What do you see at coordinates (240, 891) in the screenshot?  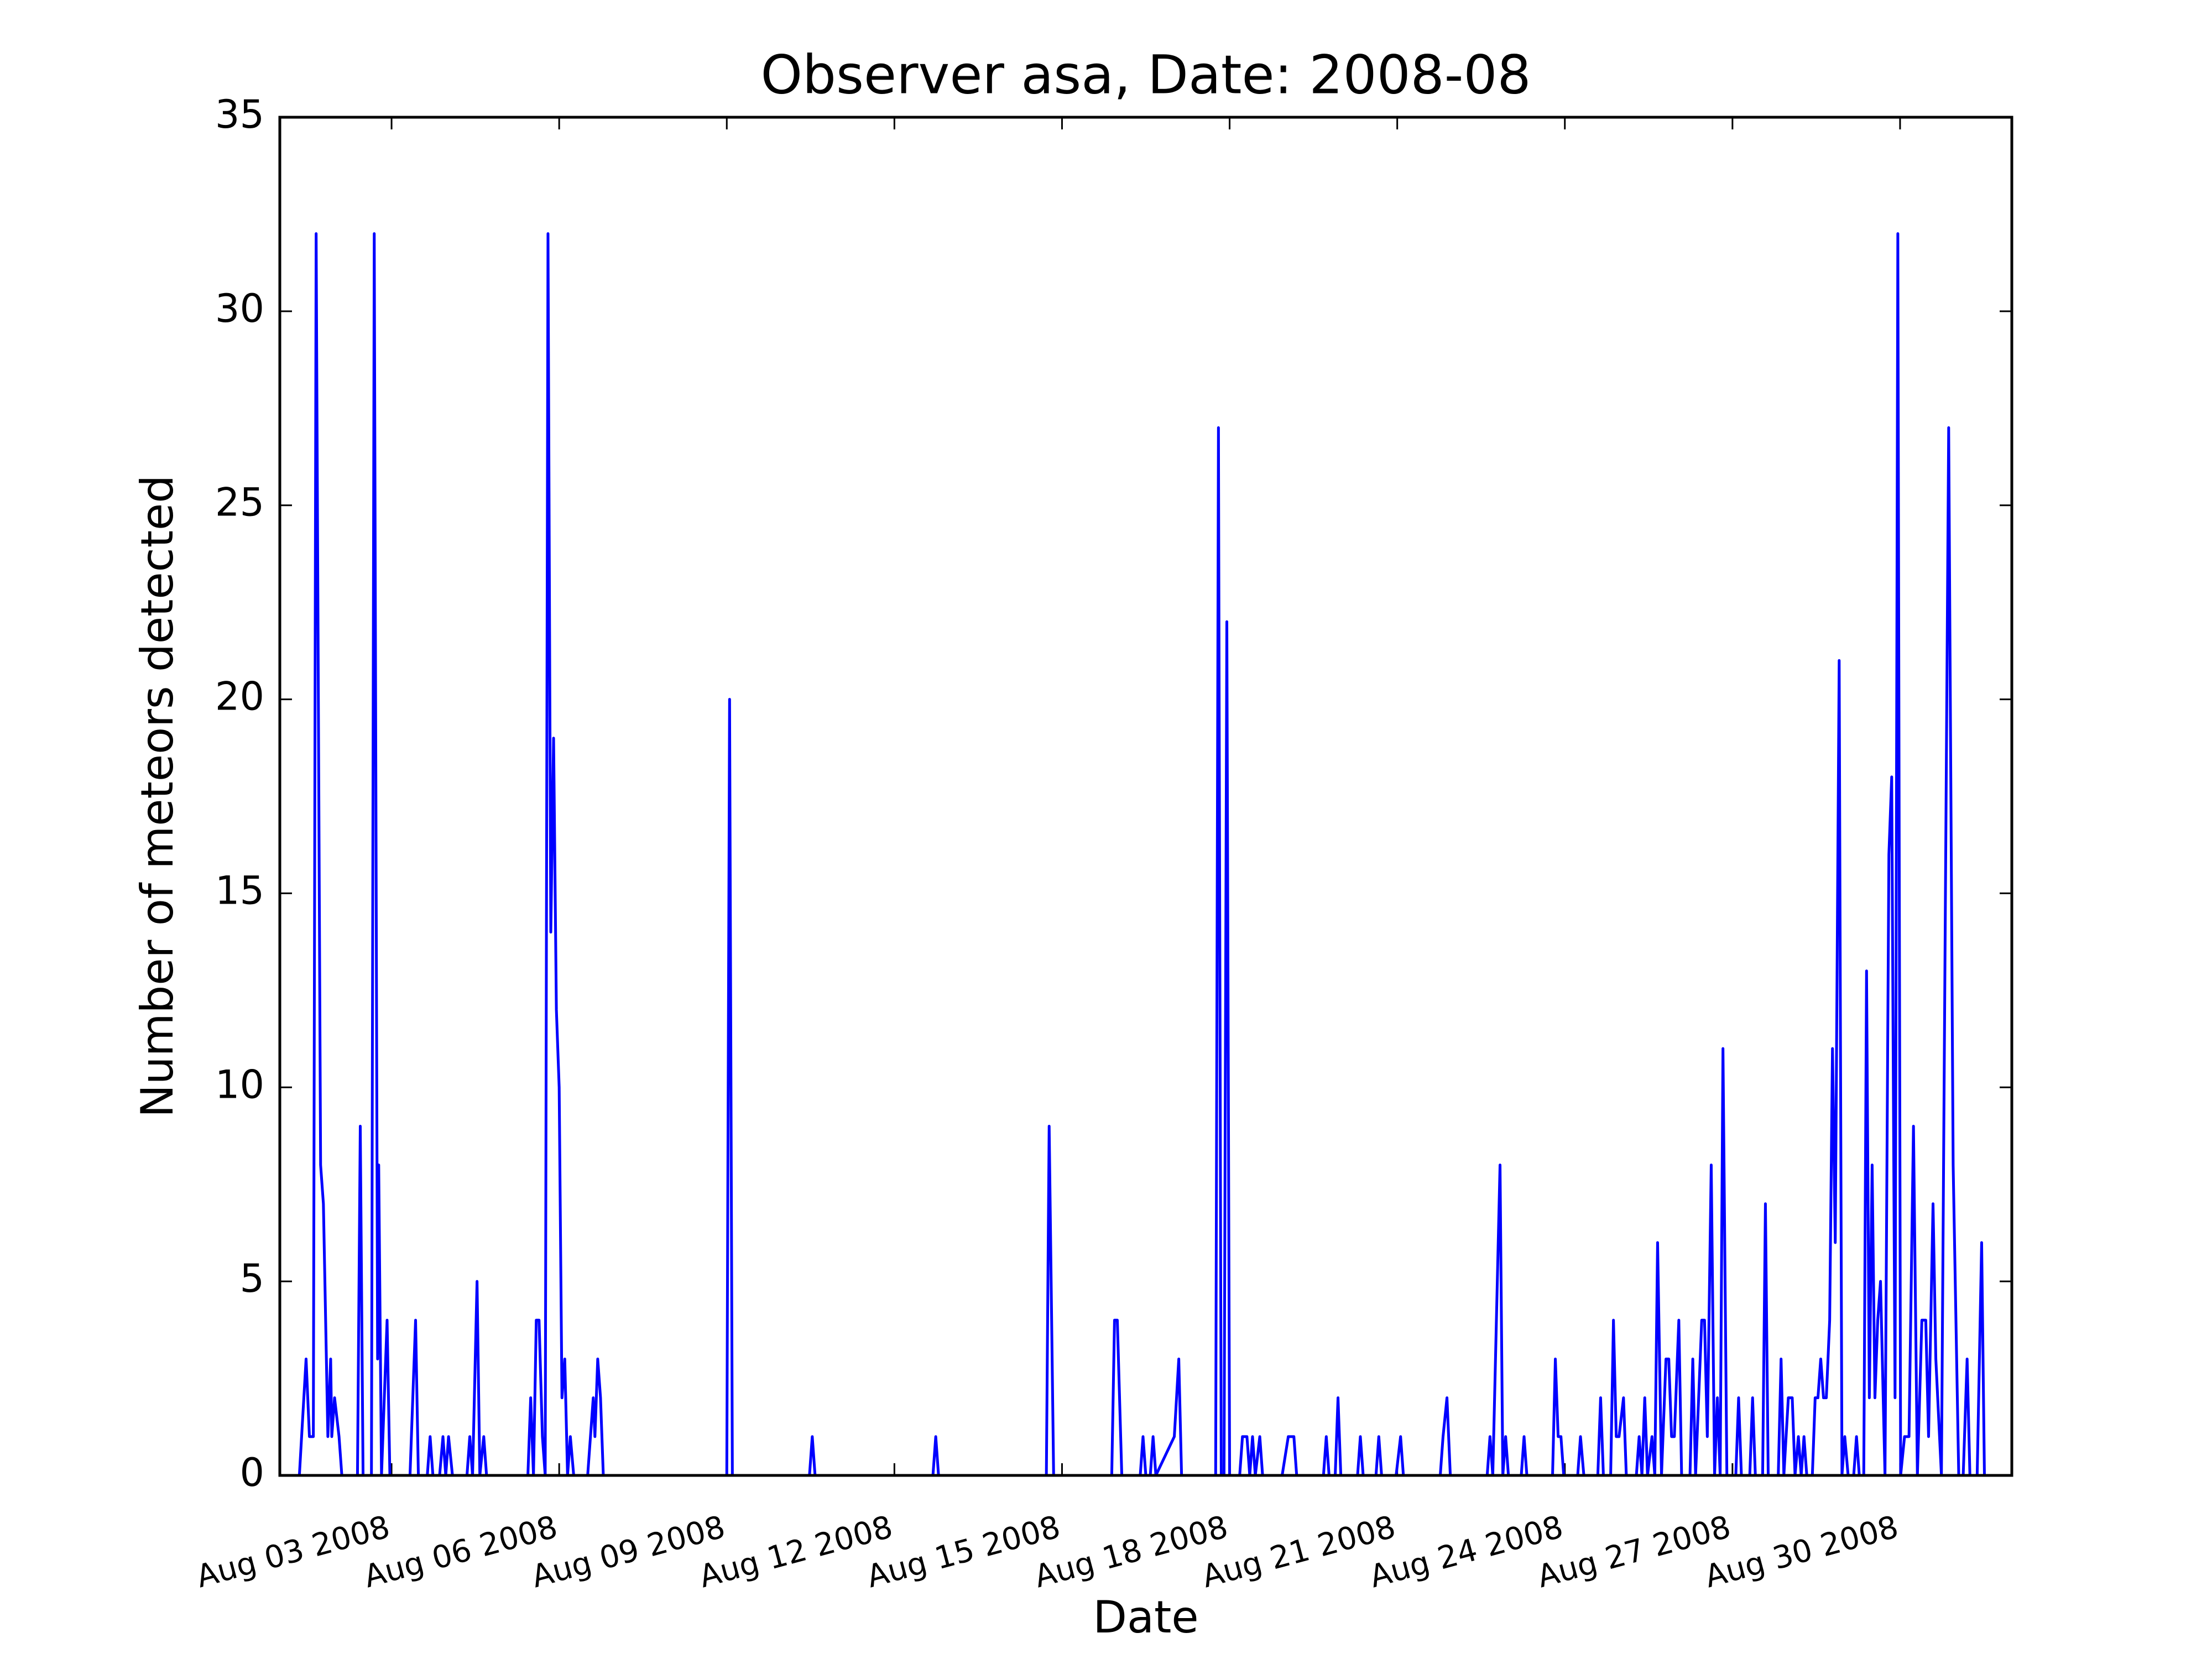 I see `y-tick-label: 15` at bounding box center [240, 891].